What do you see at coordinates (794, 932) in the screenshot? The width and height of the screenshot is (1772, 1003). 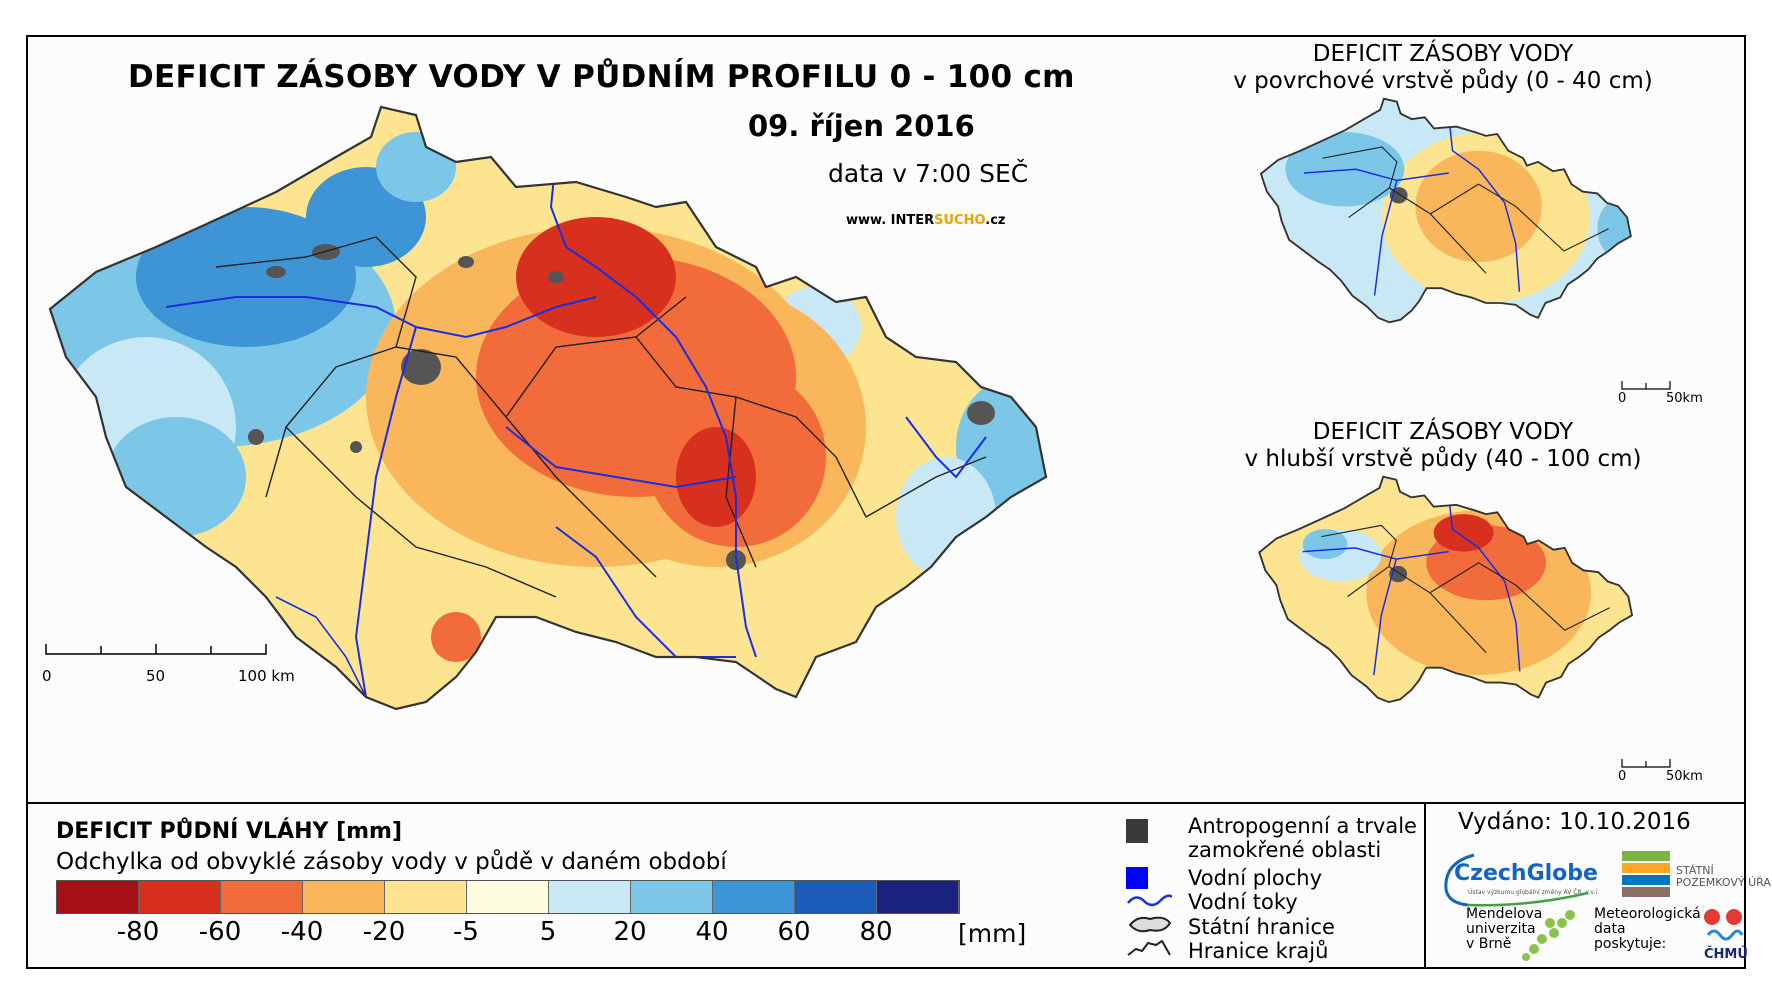 I see `legend-tick: 60` at bounding box center [794, 932].